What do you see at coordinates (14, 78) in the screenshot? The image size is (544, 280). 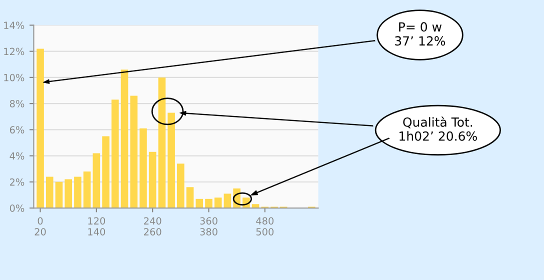 I see `y-tick-label: 10%` at bounding box center [14, 78].